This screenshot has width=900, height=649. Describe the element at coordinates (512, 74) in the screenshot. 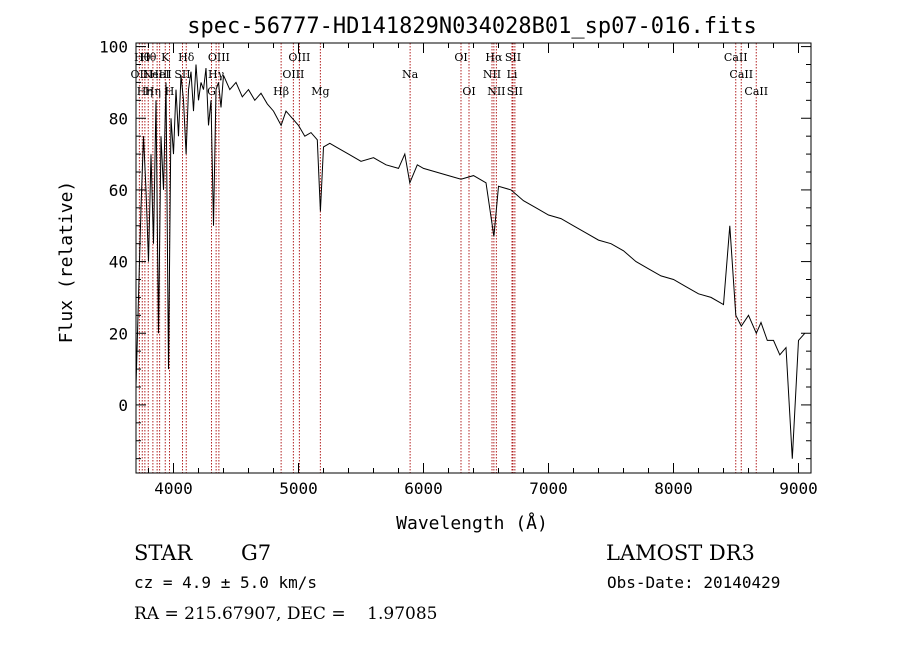

I see `line-marker-label: Li` at that location.